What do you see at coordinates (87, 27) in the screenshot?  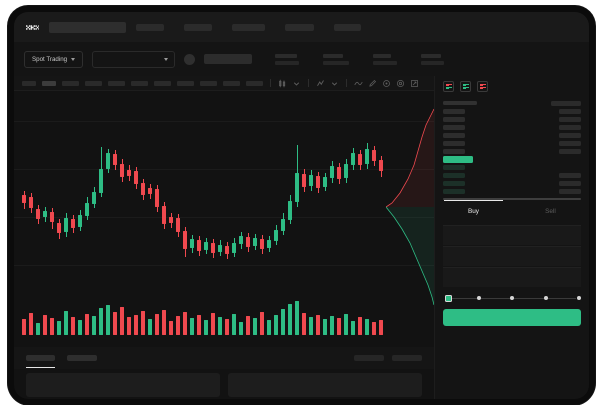 I see `global-search-input` at bounding box center [87, 27].